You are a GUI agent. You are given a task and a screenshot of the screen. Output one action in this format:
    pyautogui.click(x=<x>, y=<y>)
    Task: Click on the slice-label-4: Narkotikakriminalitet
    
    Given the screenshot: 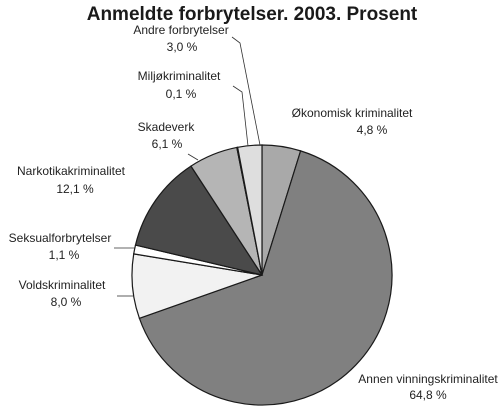 What is the action you would take?
    pyautogui.click(x=71, y=171)
    